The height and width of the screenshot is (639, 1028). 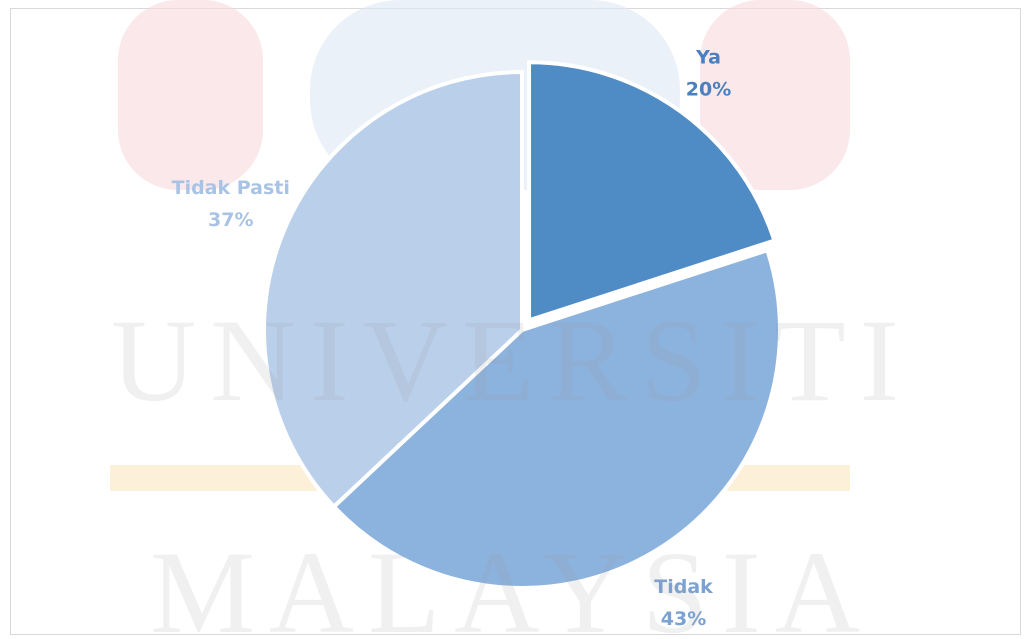 What do you see at coordinates (231, 188) in the screenshot?
I see `slice-category-label: Tidak Pasti` at bounding box center [231, 188].